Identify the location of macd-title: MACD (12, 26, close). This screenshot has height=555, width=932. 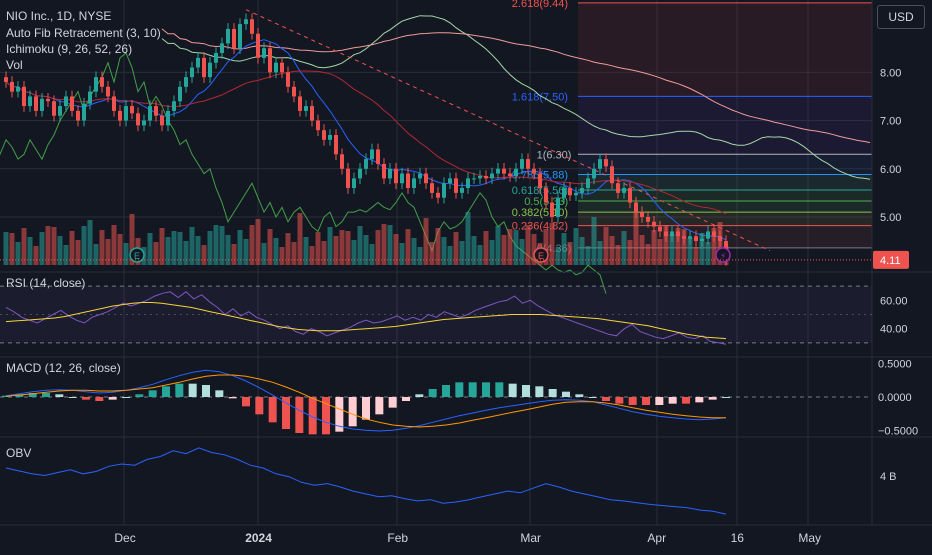
(63, 368).